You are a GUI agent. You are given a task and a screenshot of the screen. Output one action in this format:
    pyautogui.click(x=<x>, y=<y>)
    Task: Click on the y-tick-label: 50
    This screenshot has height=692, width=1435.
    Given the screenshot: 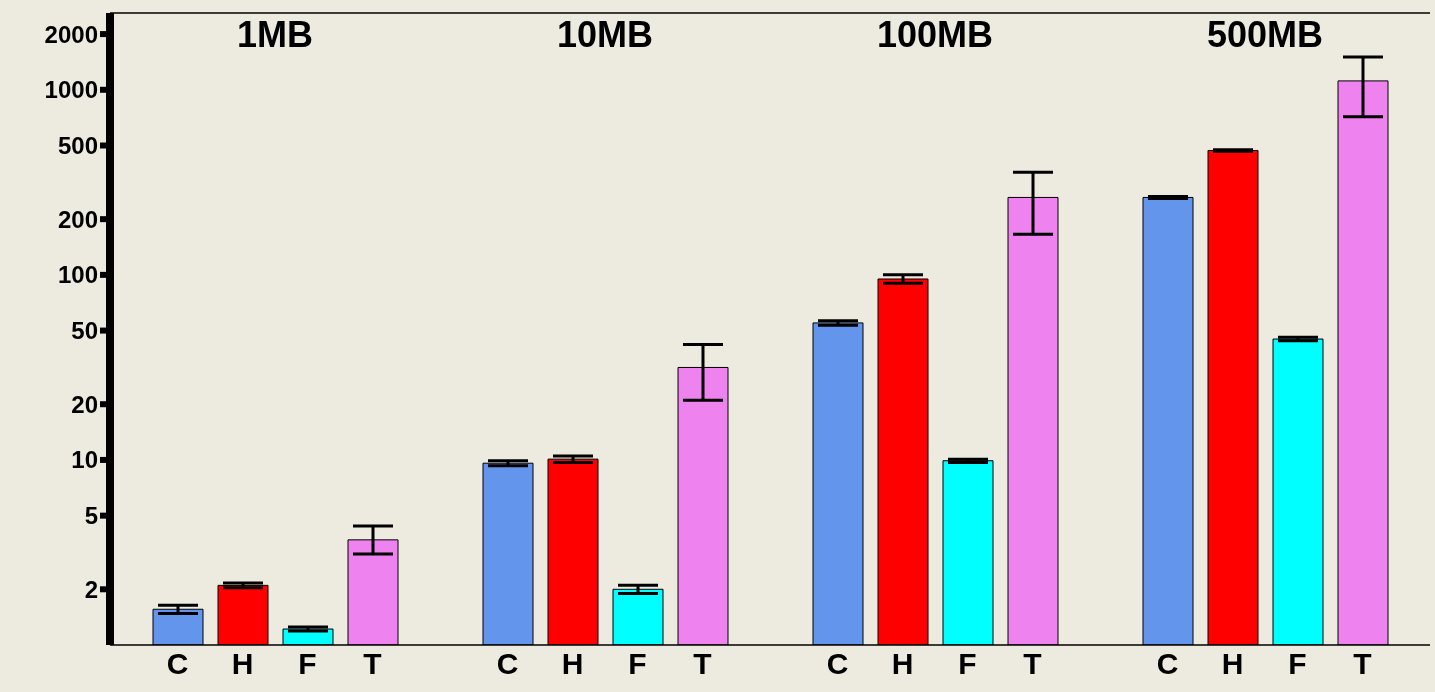 What is the action you would take?
    pyautogui.click(x=84, y=331)
    